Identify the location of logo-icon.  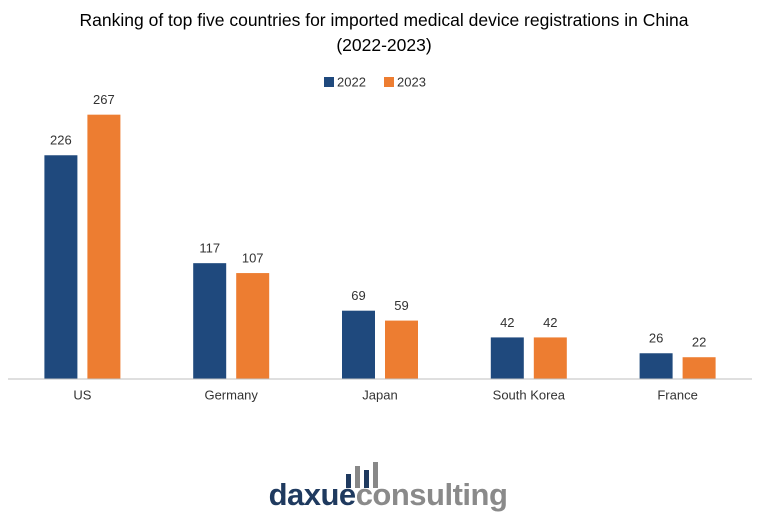
(362, 475).